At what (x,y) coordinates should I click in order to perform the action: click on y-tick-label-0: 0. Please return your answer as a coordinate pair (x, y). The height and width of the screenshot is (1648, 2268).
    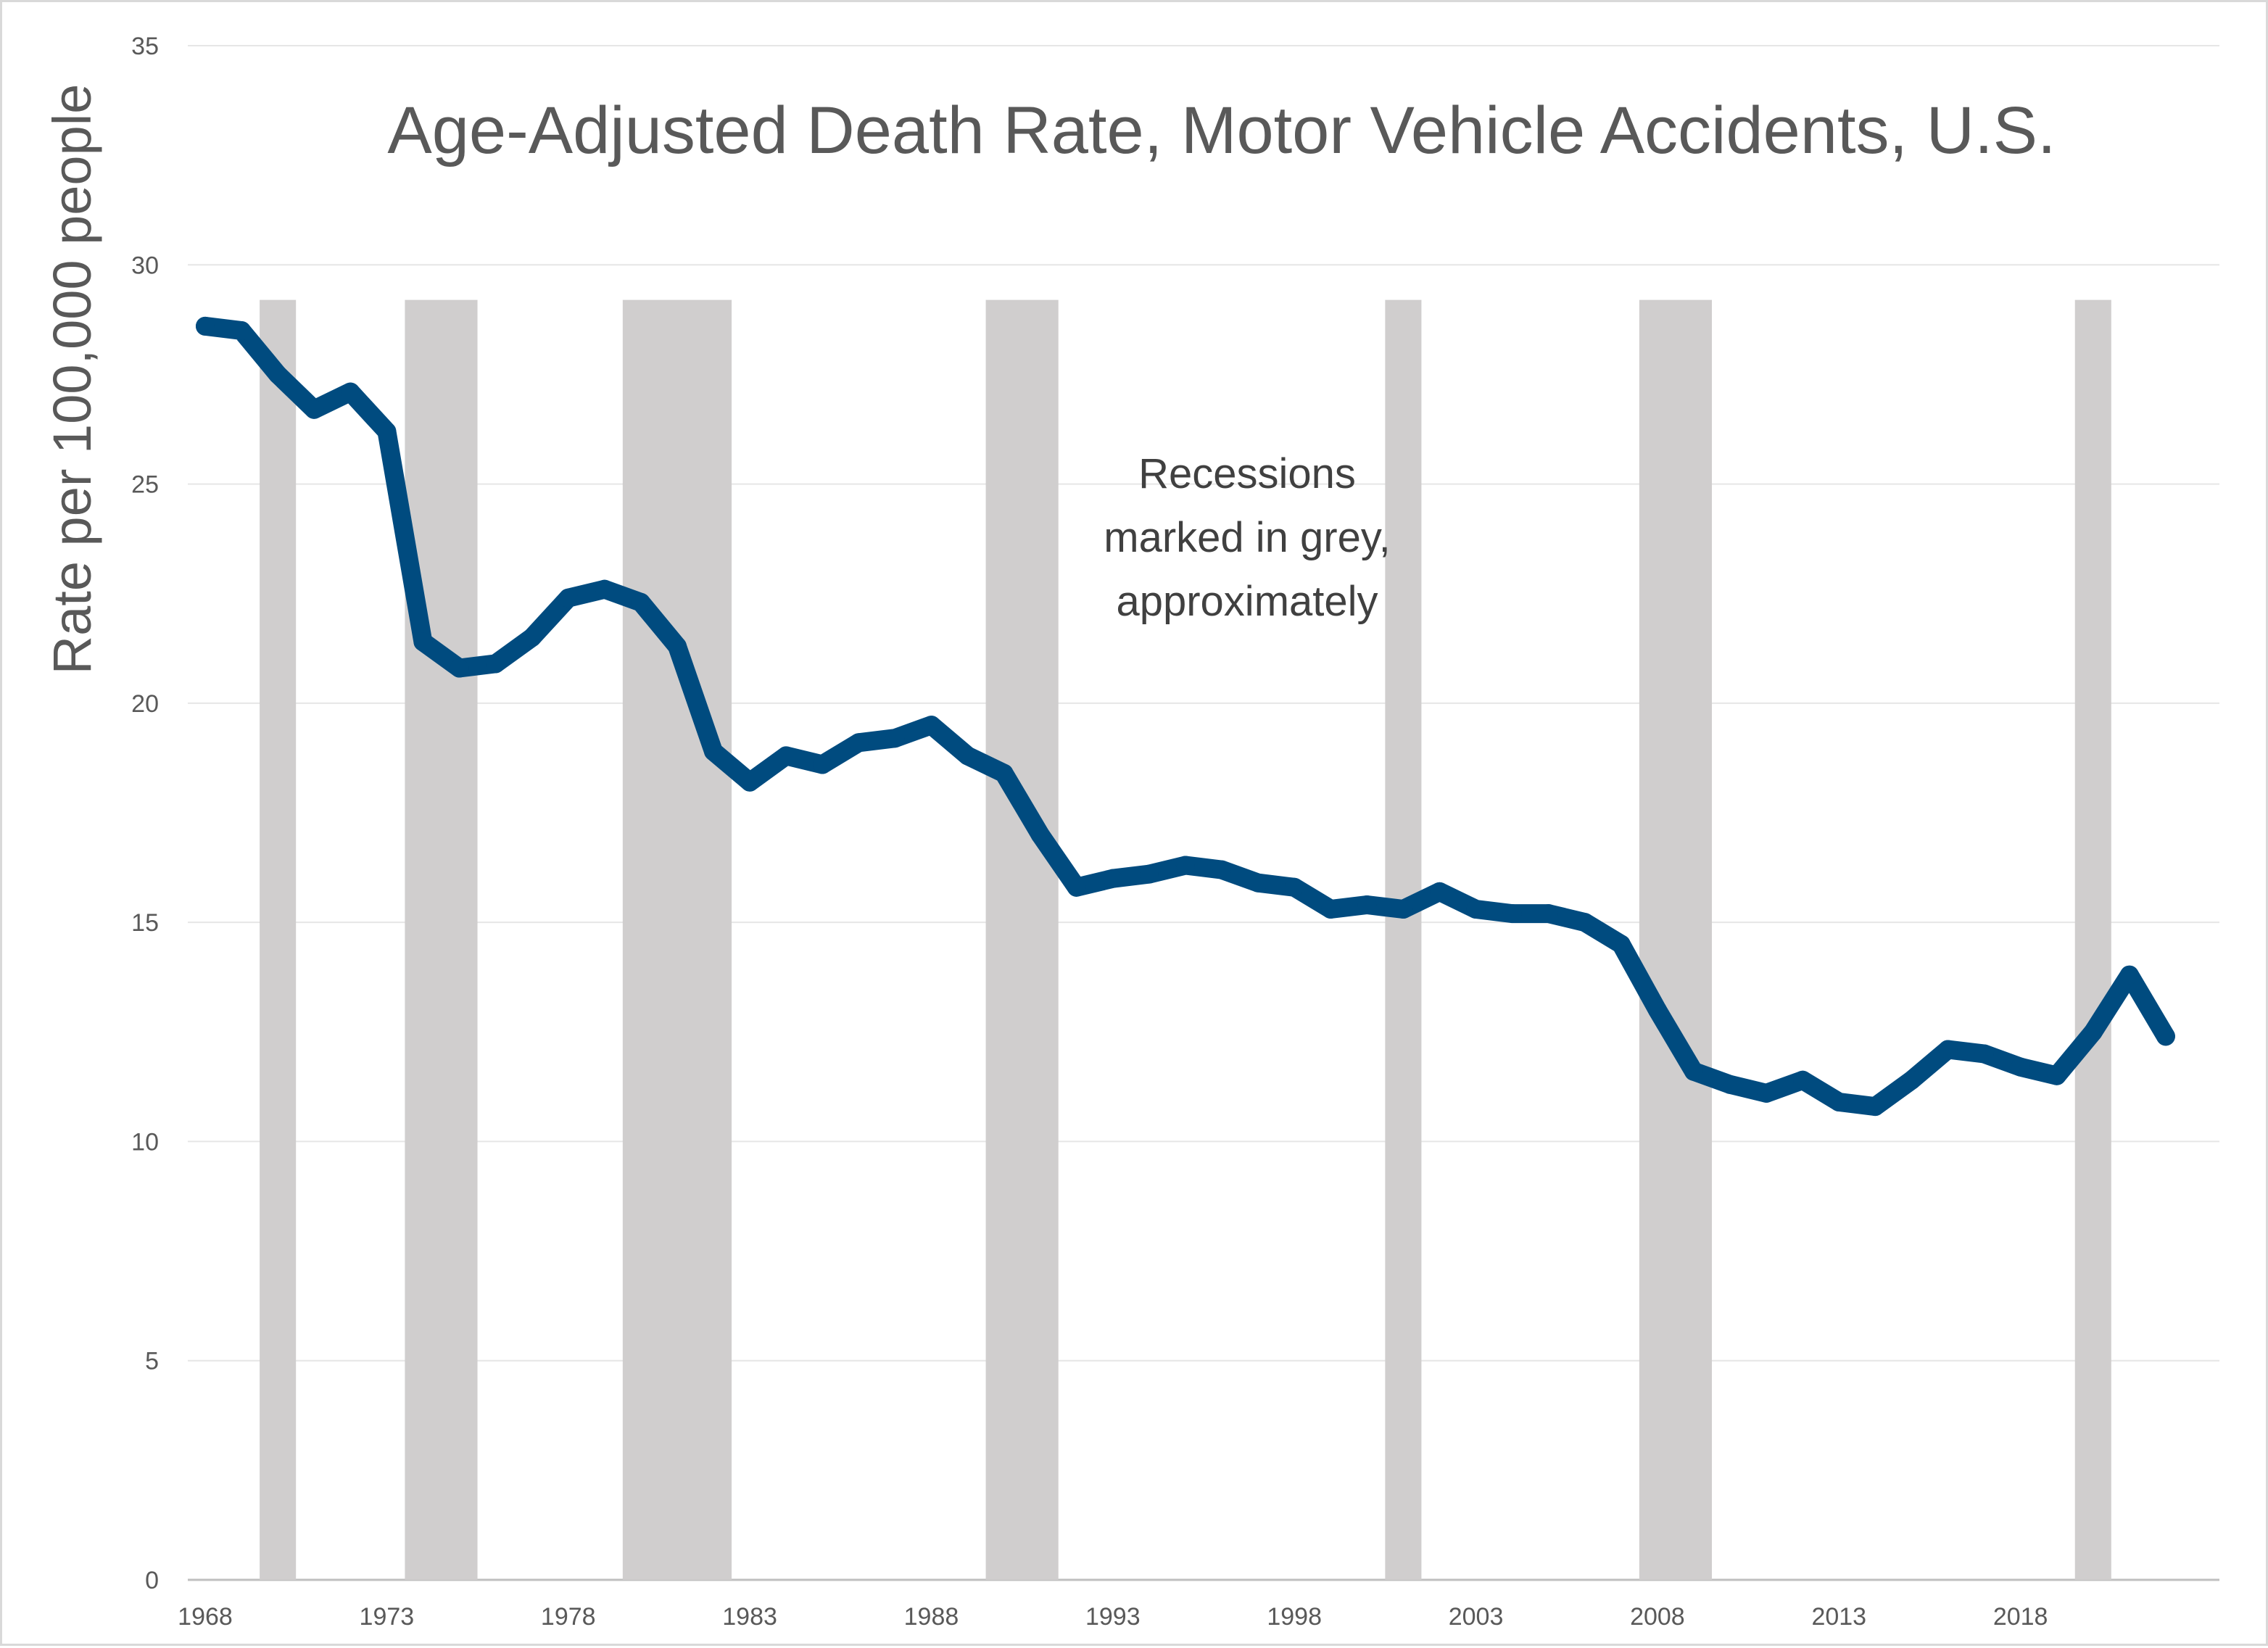
    Looking at the image, I should click on (152, 1580).